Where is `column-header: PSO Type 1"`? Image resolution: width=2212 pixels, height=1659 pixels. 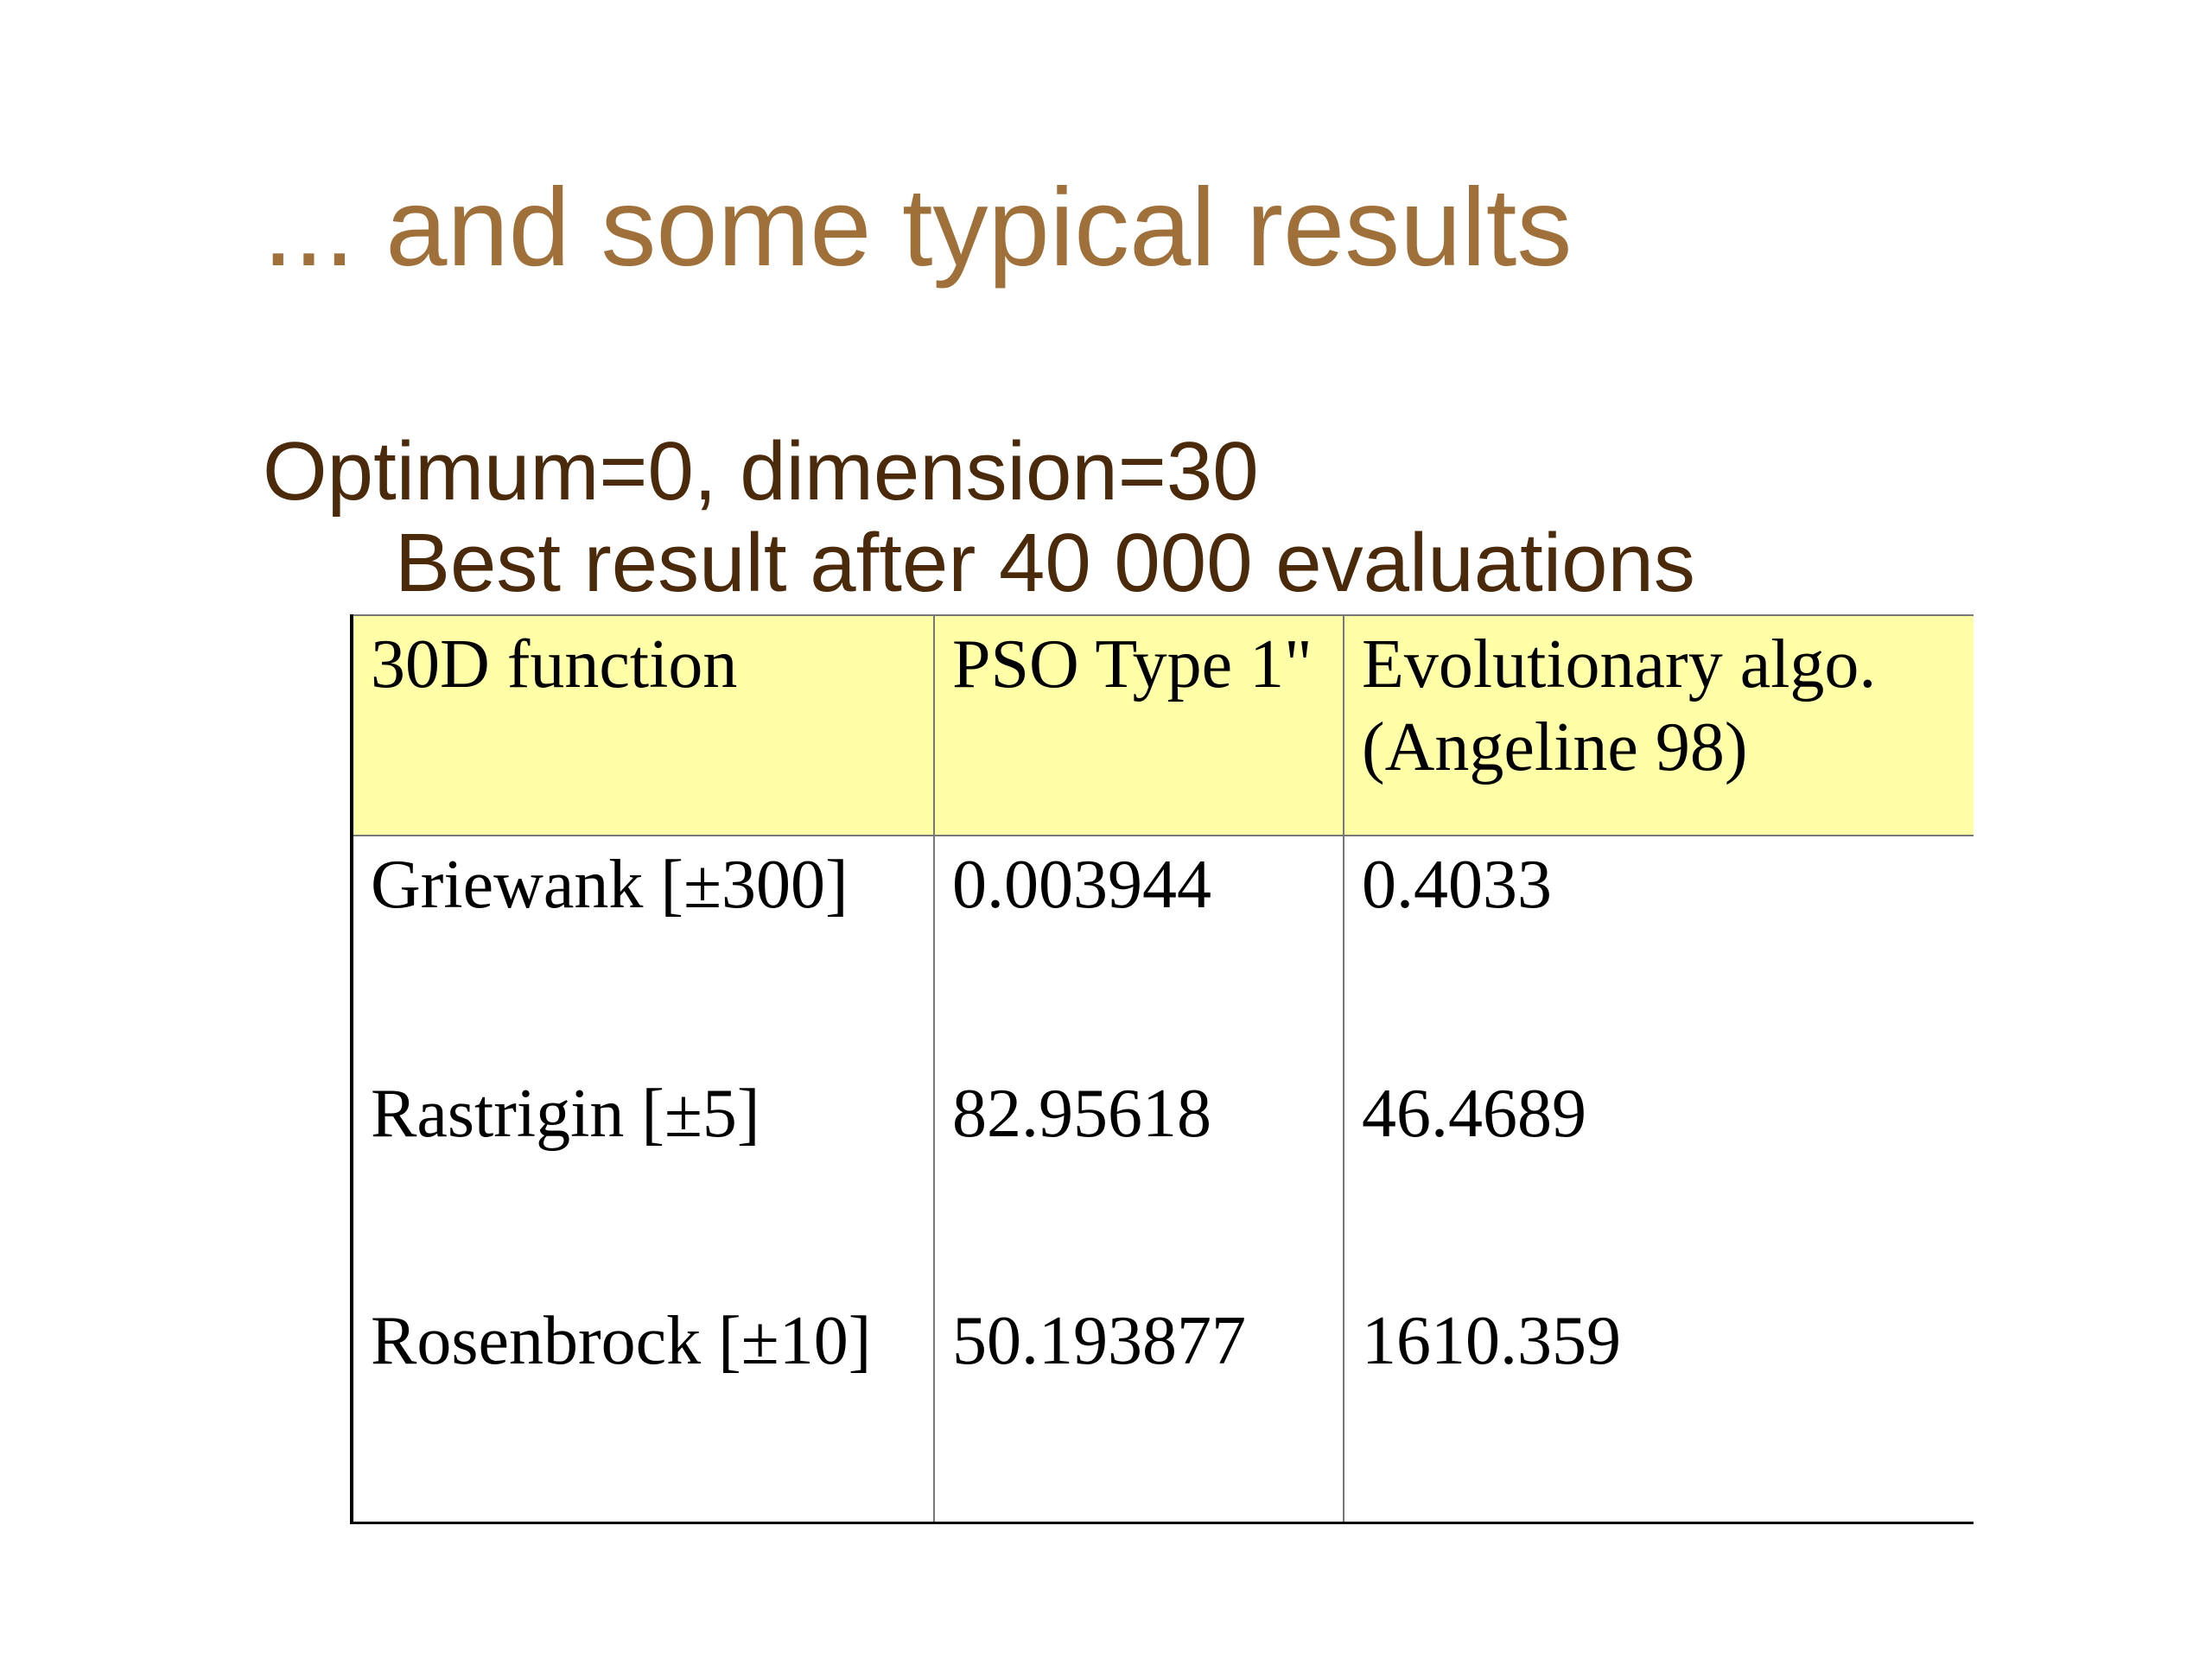 column-header: PSO Type 1" is located at coordinates (1138, 725).